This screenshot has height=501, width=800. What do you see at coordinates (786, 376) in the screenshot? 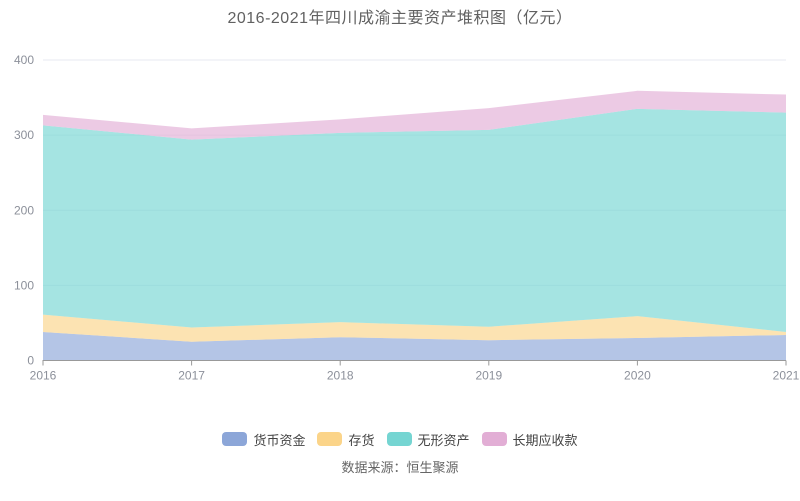
I see `x-axis-label: 2021` at bounding box center [786, 376].